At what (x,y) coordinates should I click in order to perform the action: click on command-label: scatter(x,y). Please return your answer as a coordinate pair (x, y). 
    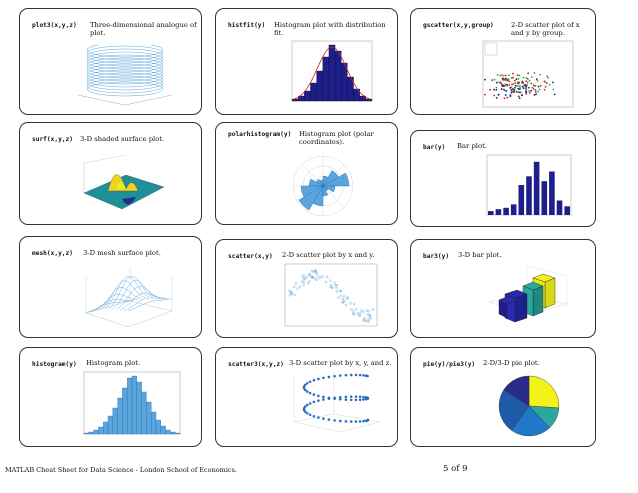
    Looking at the image, I should click on (250, 256).